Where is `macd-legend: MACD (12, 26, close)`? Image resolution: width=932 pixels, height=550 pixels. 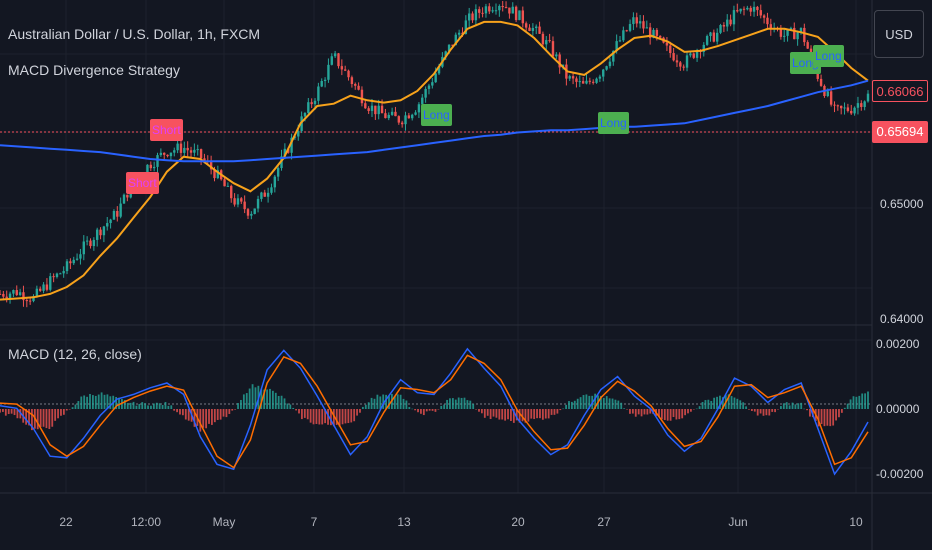
macd-legend: MACD (12, 26, close) is located at coordinates (75, 354).